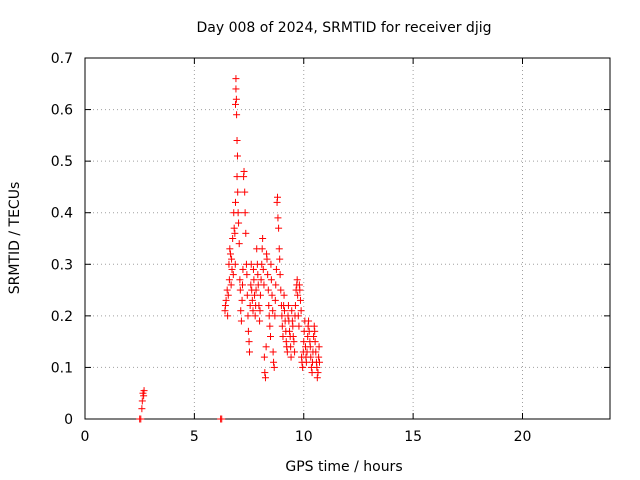  I want to click on y-tick-label: 0.3, so click(62, 265).